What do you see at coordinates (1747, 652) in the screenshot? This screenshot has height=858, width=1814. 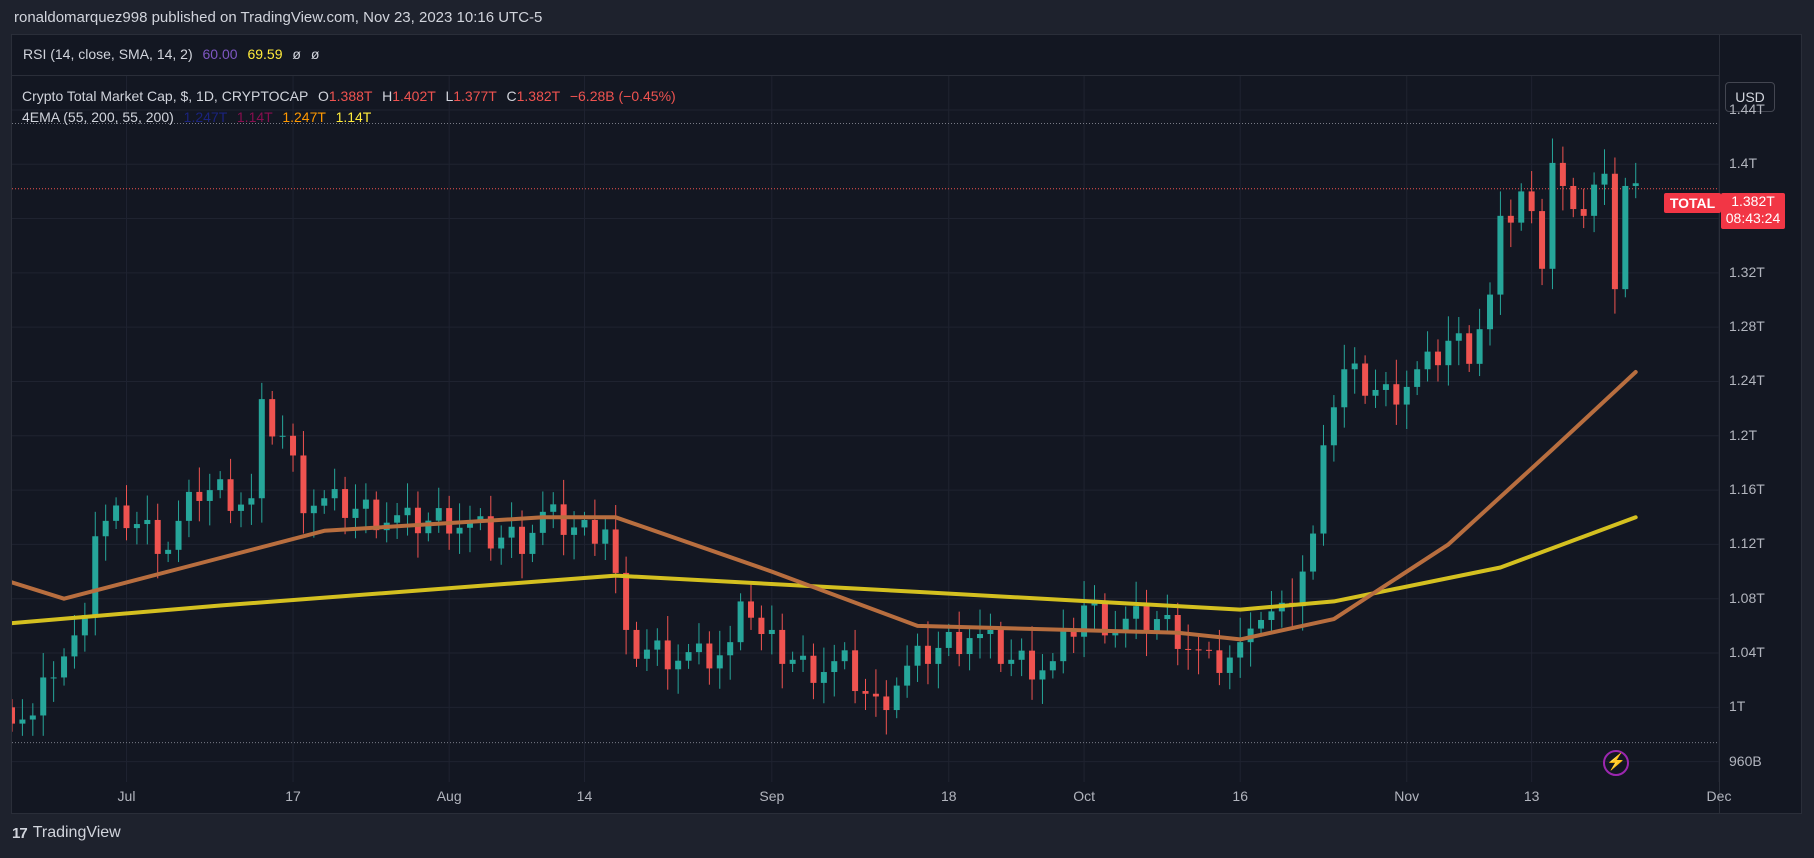 I see `price-tick-label: 1.04T` at bounding box center [1747, 652].